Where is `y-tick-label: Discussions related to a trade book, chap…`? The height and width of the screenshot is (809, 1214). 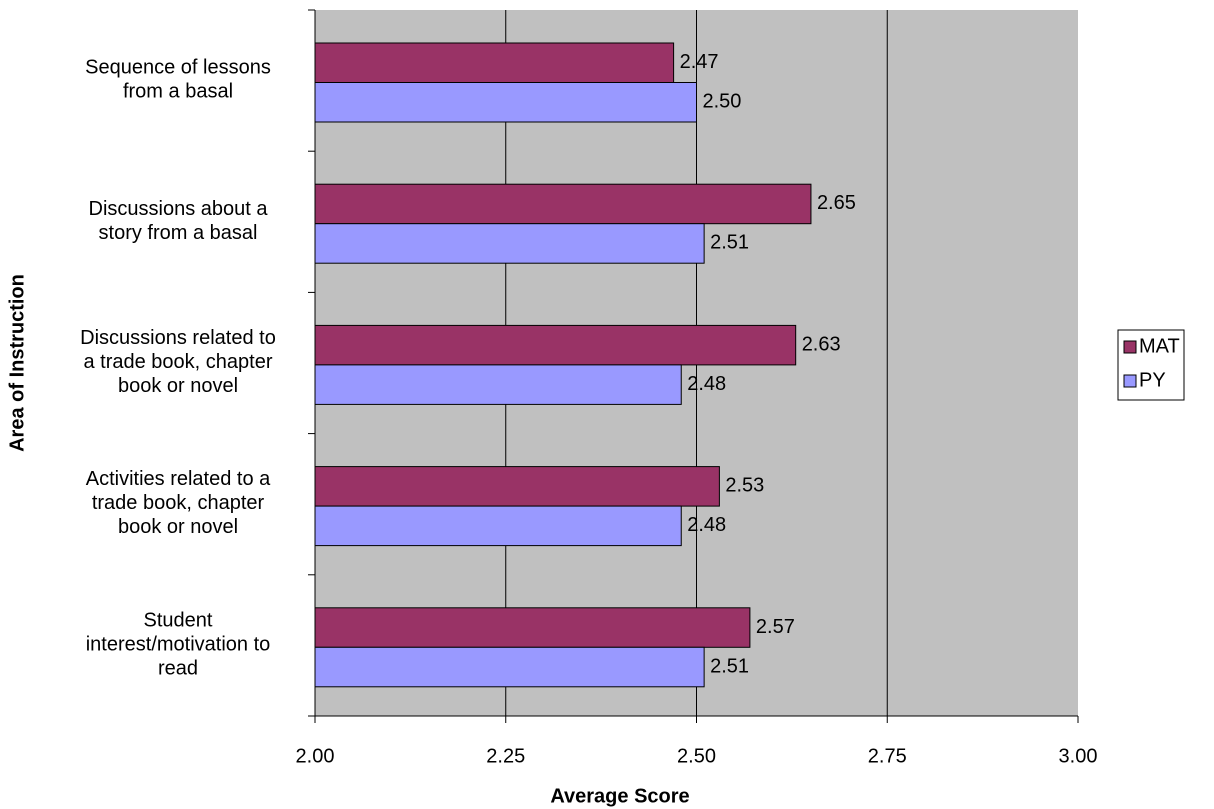
y-tick-label: Discussions related to a trade book, chap… is located at coordinates (178, 362).